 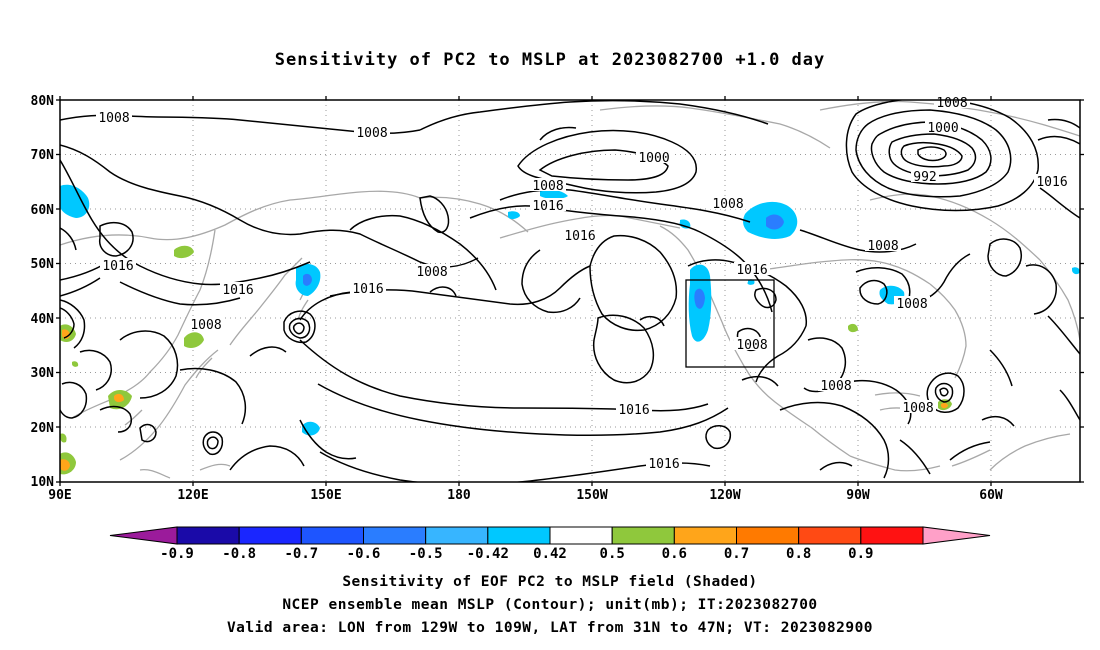 What do you see at coordinates (177, 554) in the screenshot?
I see `colorbar-label: -0.9` at bounding box center [177, 554].